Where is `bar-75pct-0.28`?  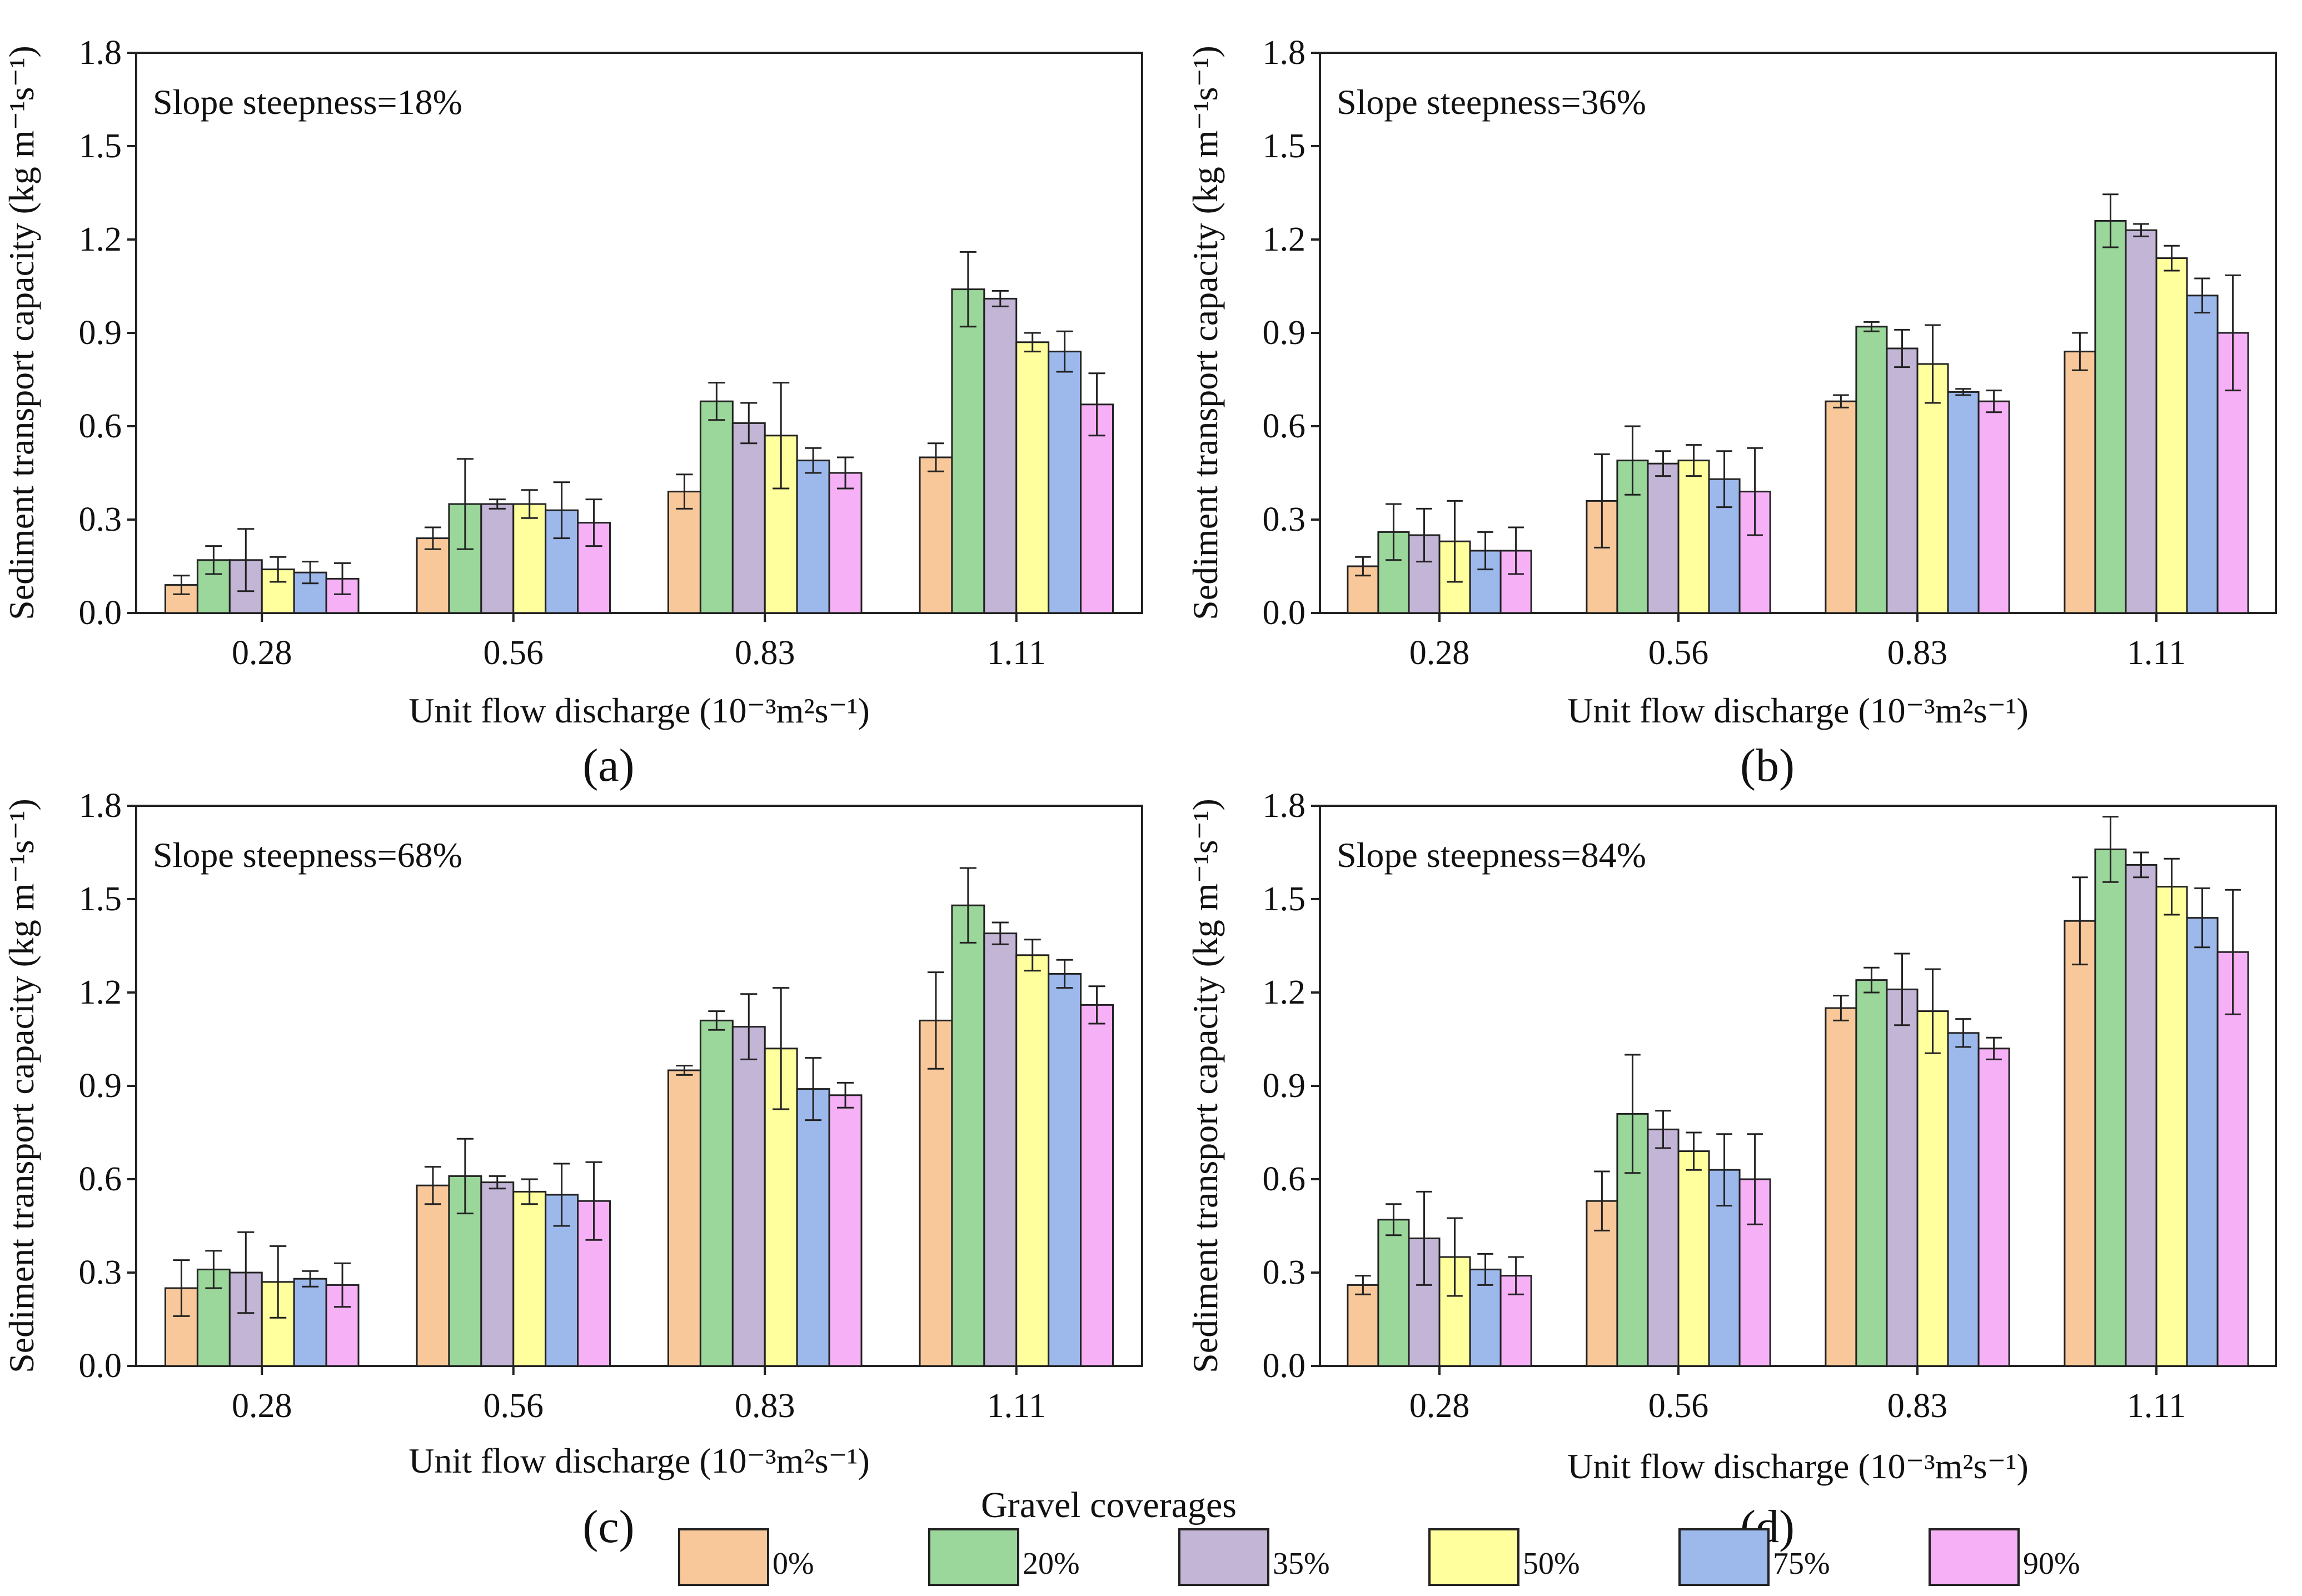
bar-75pct-0.28 is located at coordinates (310, 1323).